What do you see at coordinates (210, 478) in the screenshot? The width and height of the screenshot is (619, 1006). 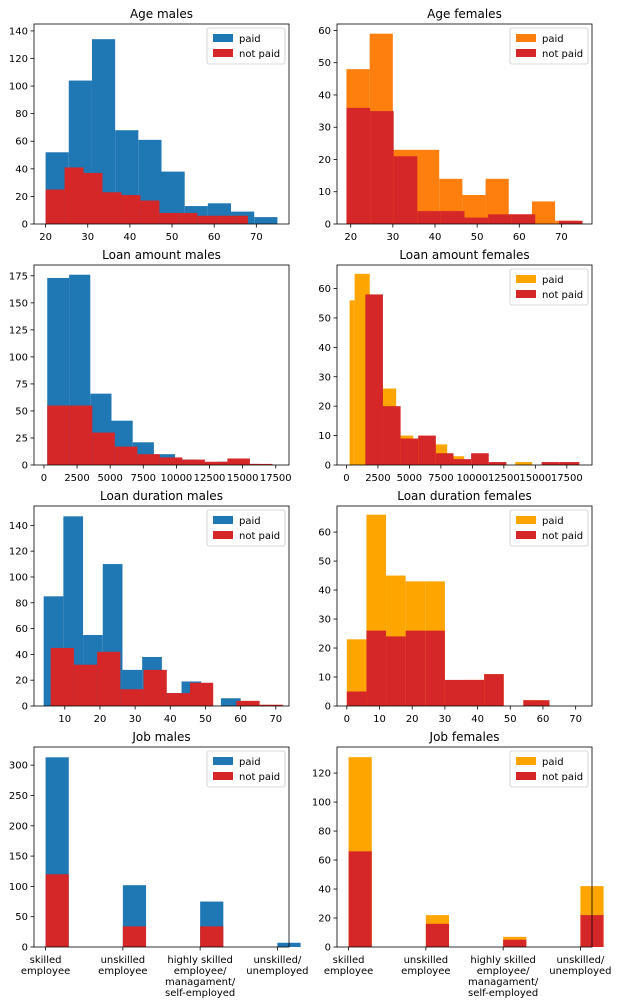 I see `x-tick-label: 12500` at bounding box center [210, 478].